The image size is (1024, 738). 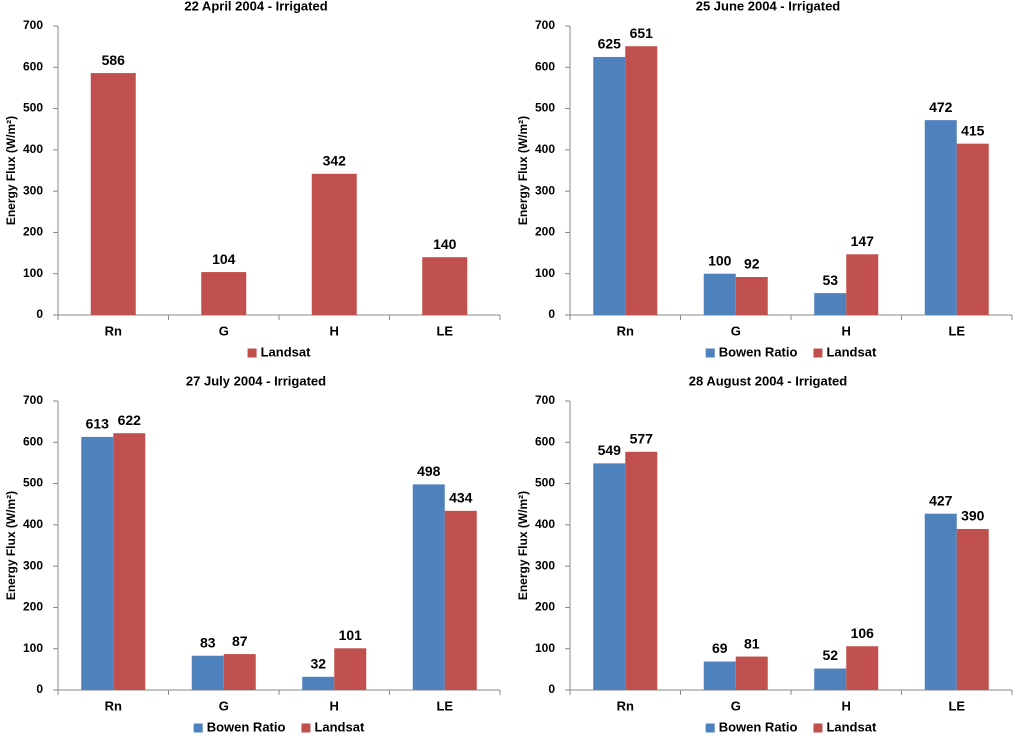 What do you see at coordinates (610, 450) in the screenshot?
I see `data-label: 549` at bounding box center [610, 450].